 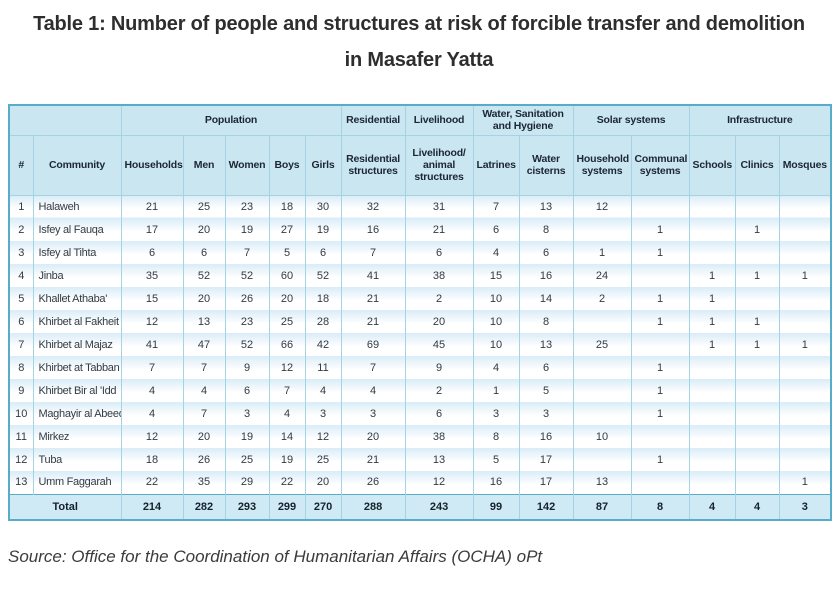 What do you see at coordinates (373, 206) in the screenshot?
I see `value-cell: 32` at bounding box center [373, 206].